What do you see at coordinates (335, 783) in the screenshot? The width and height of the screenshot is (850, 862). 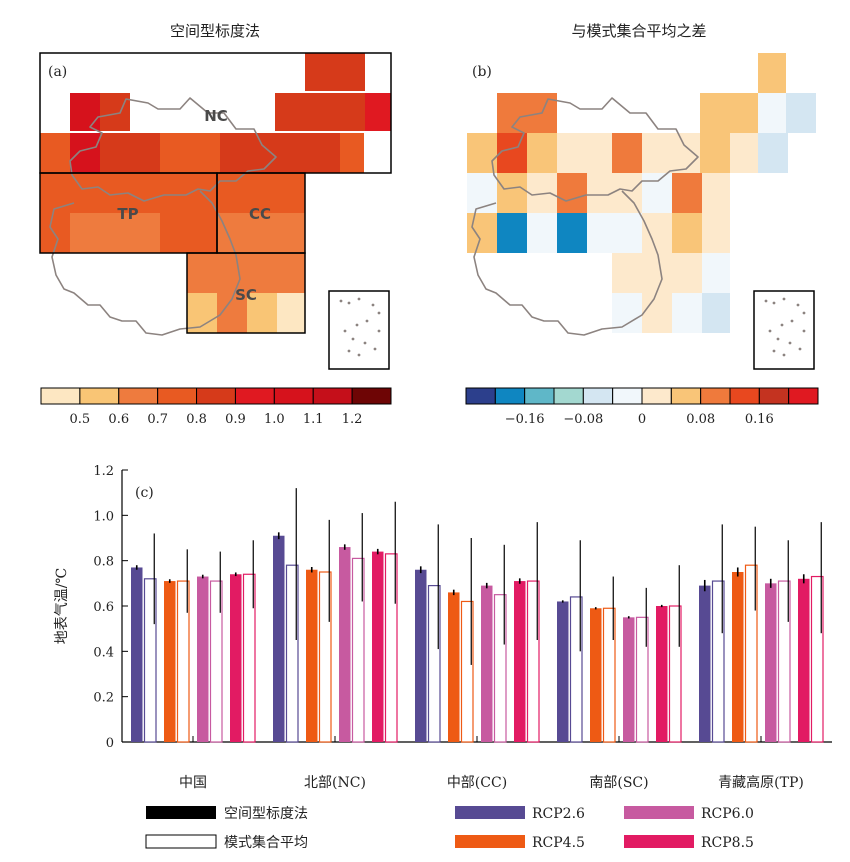 I see `x-category-label: 北部(NC)` at bounding box center [335, 783].